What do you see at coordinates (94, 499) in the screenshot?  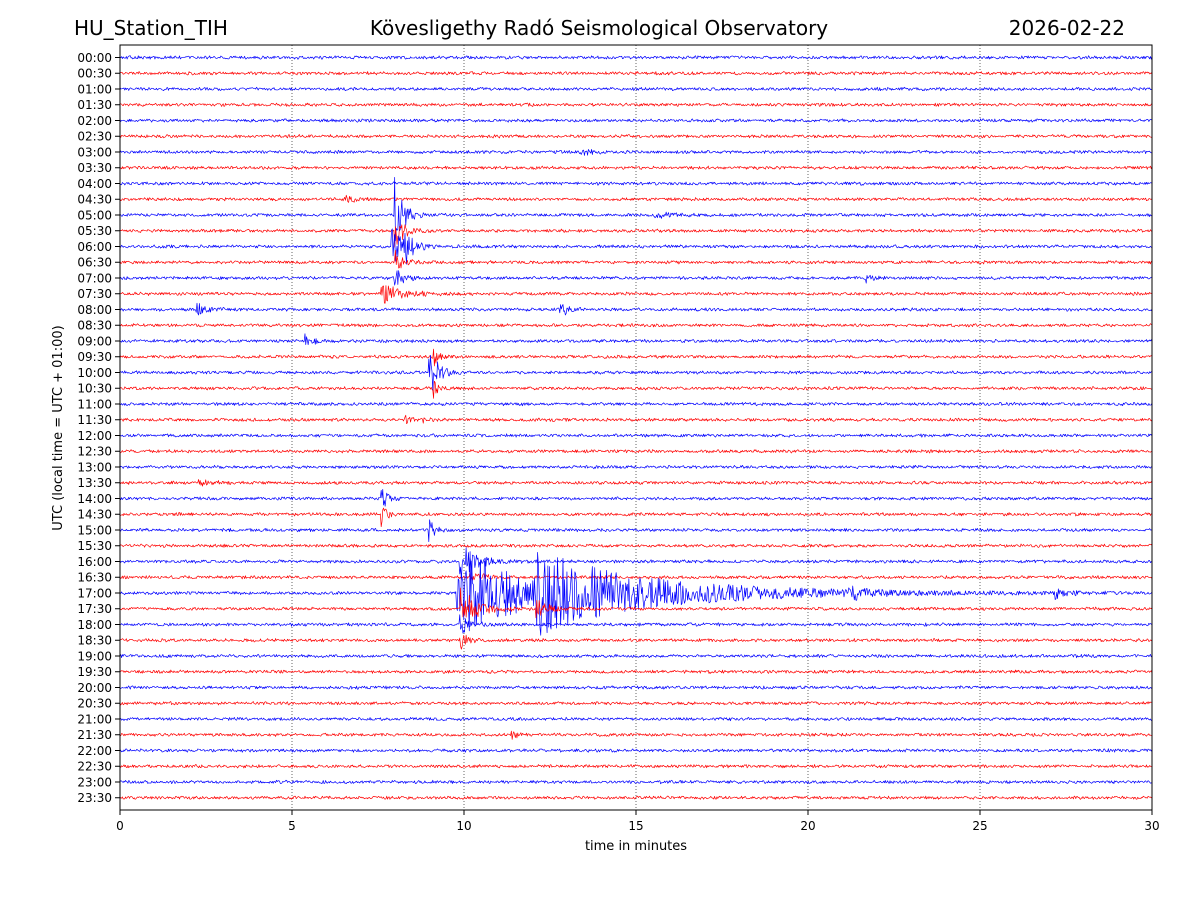 I see `row-label: 14:00` at bounding box center [94, 499].